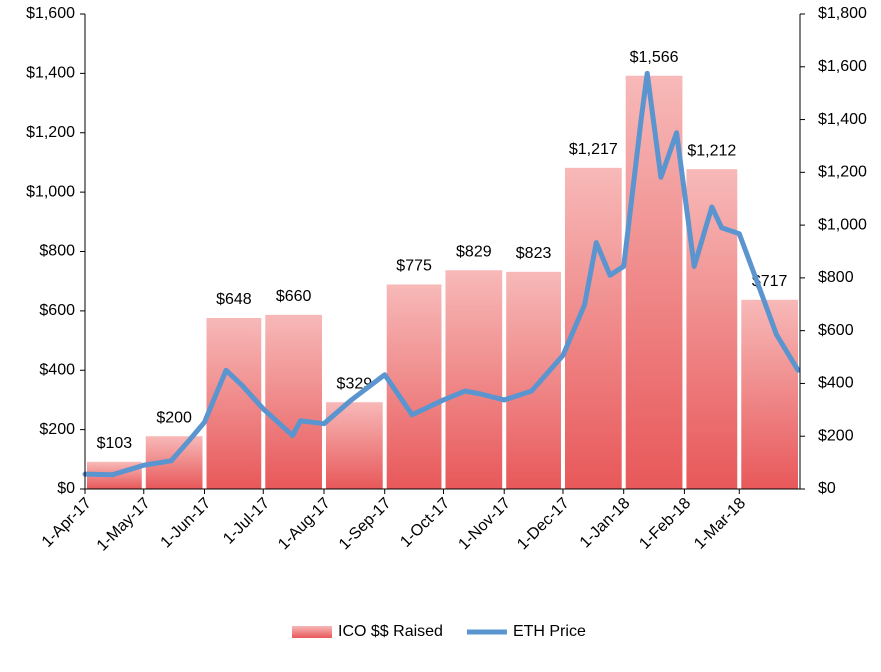 The width and height of the screenshot is (881, 672). Describe the element at coordinates (836, 277) in the screenshot. I see `y2-tick-label: $800` at that location.